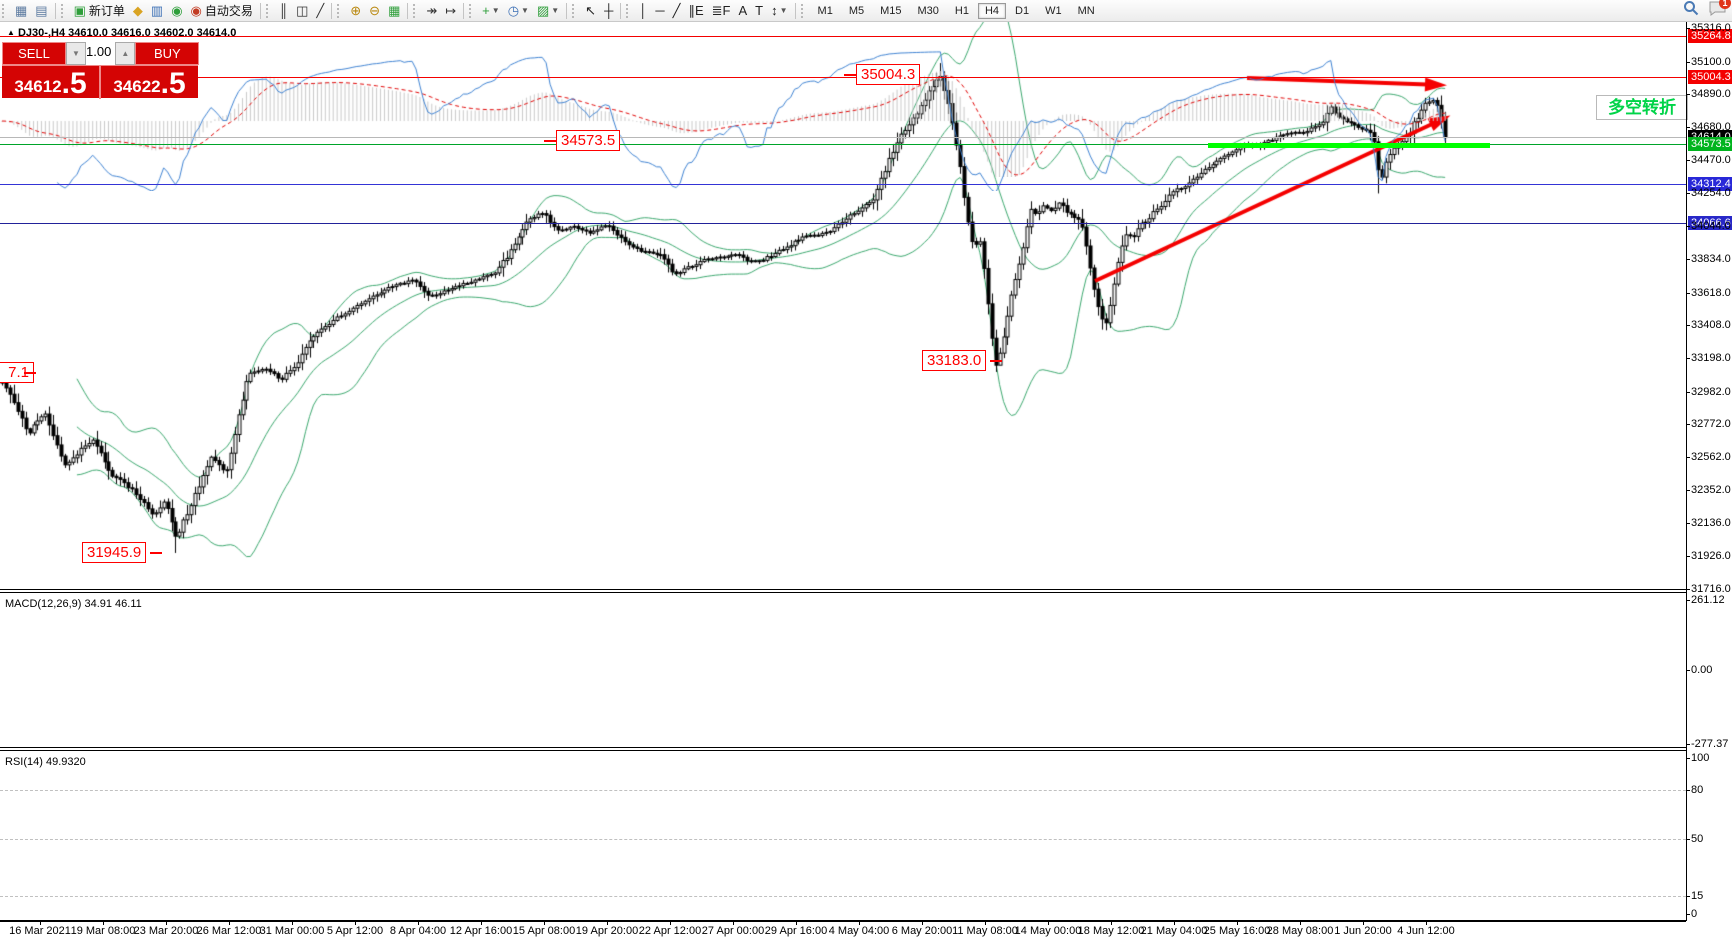 Image resolution: width=1732 pixels, height=942 pixels. I want to click on market-watch-icon: ◉, so click(176, 10).